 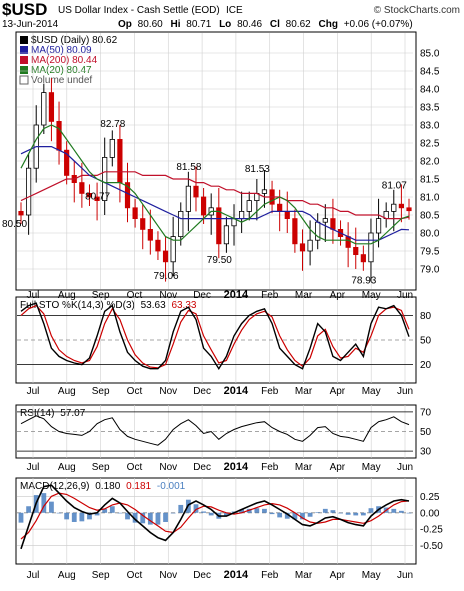 What do you see at coordinates (430, 180) in the screenshot?
I see `price-tick-label: 81.5` at bounding box center [430, 180].